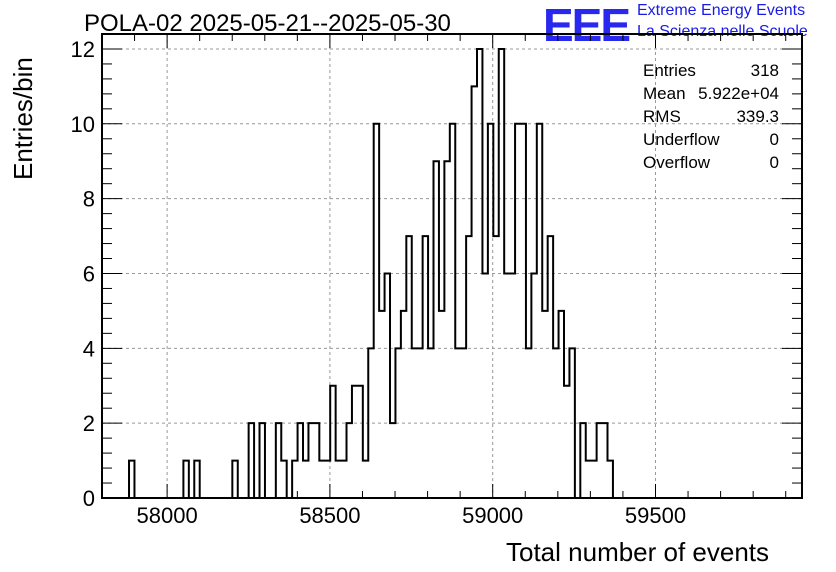  Describe the element at coordinates (89, 348) in the screenshot. I see `y-tick-label: 4` at that location.